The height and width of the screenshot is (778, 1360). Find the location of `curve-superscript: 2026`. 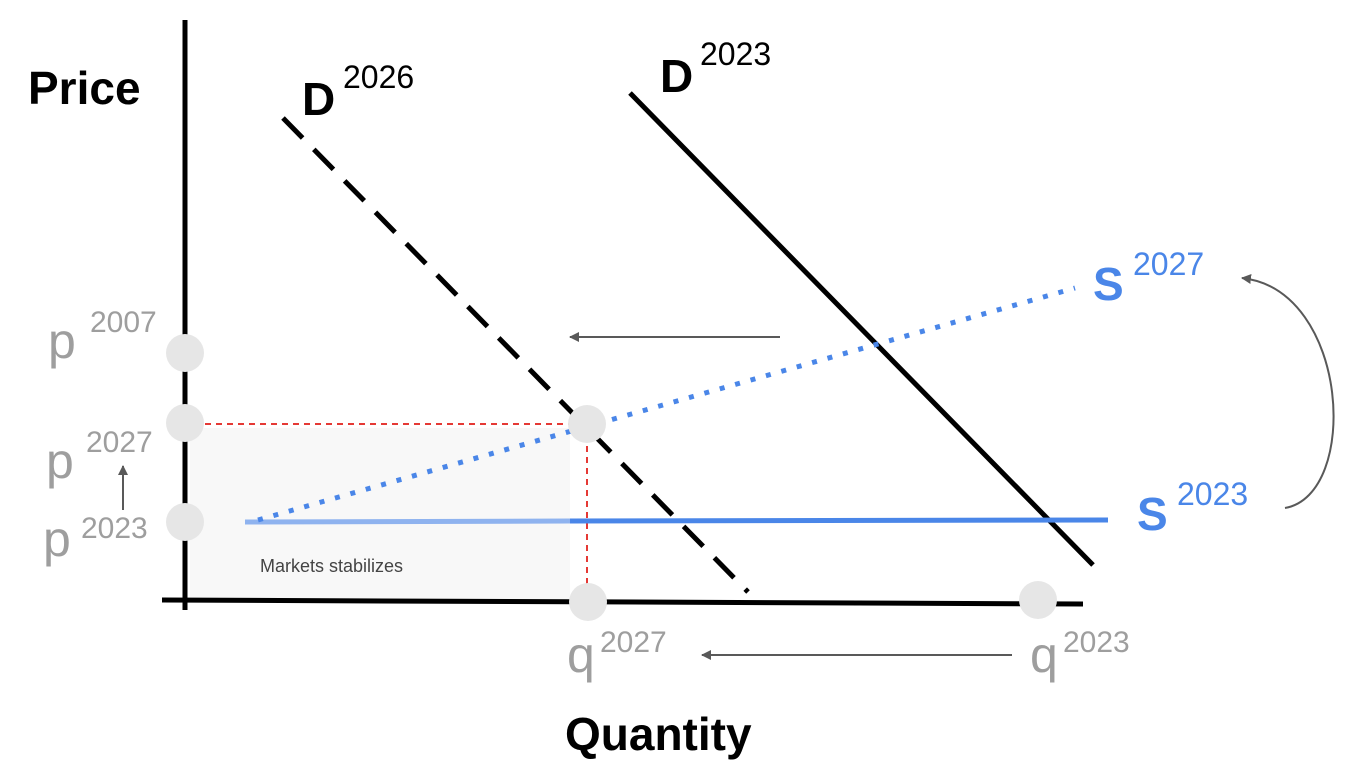

curve-superscript: 2026 is located at coordinates (378, 77).